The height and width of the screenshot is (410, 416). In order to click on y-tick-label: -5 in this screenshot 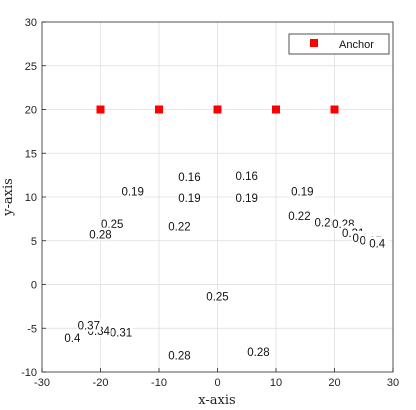, I will do `click(32, 329)`.